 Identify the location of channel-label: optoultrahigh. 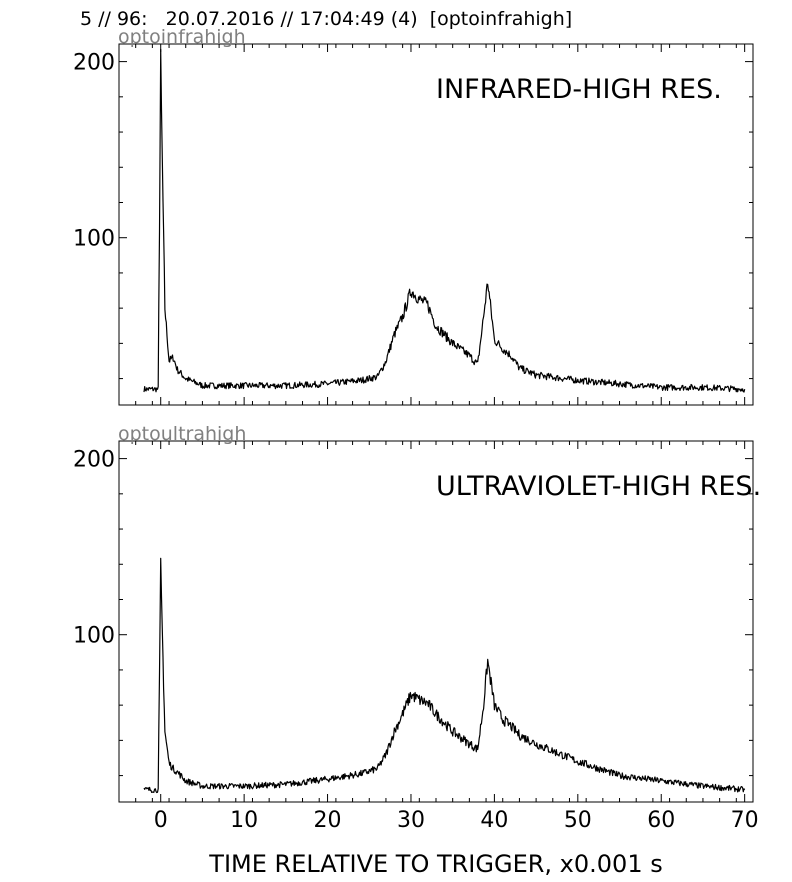
(182, 434).